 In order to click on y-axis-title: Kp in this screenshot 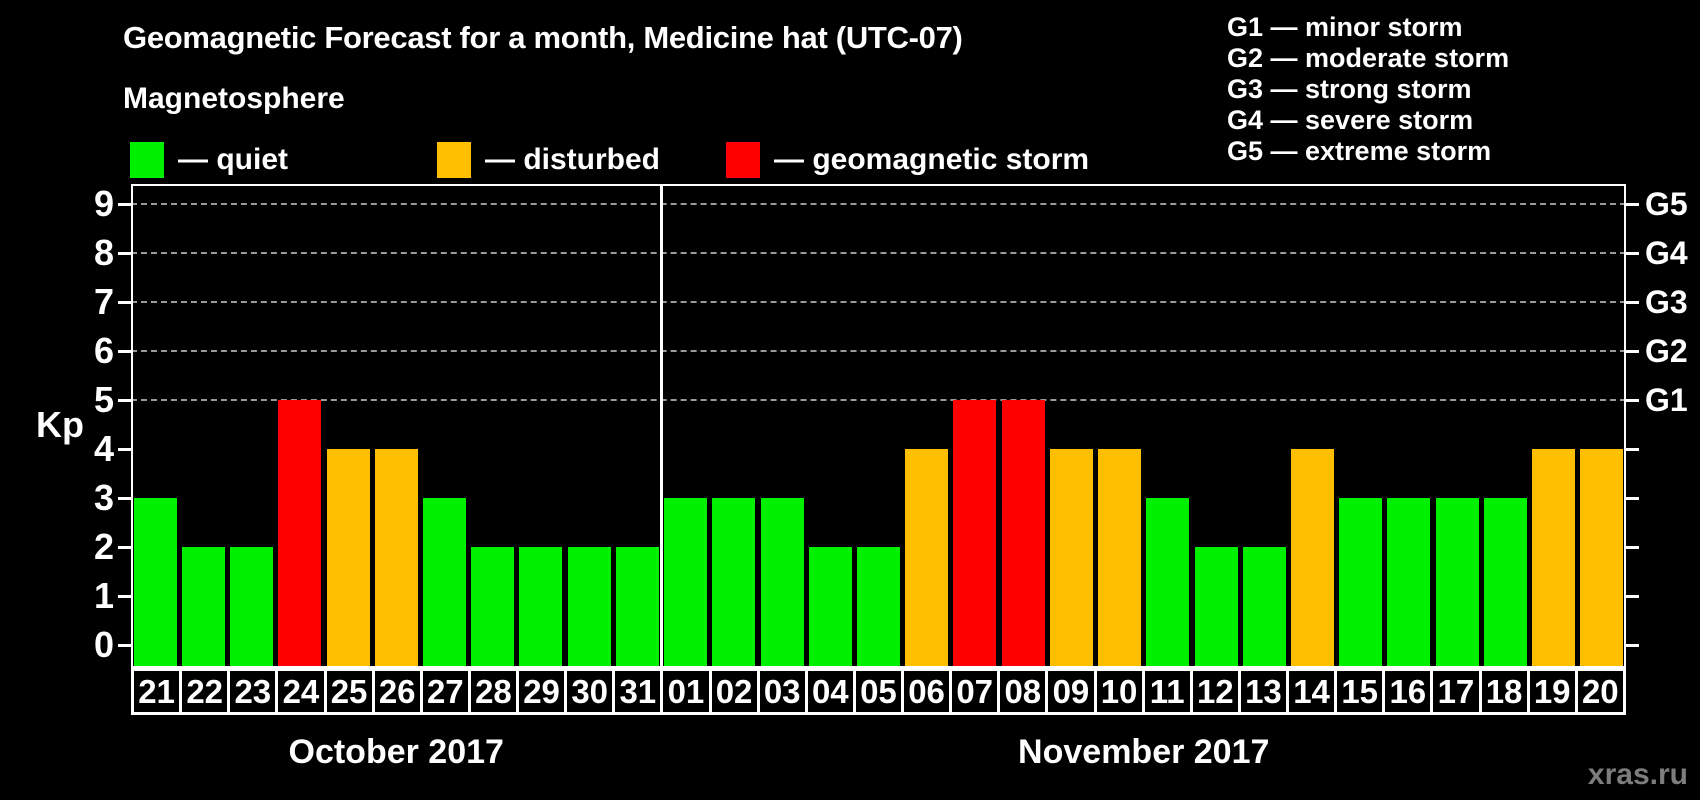, I will do `click(60, 424)`.